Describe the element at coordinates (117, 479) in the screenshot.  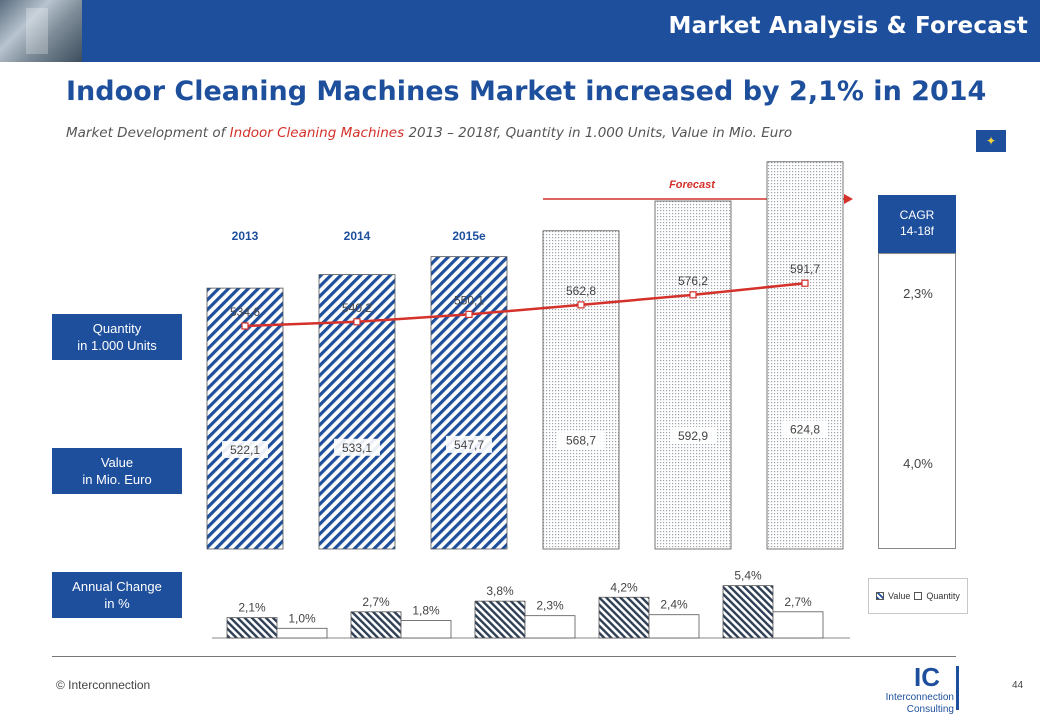
I see `value-label-line2: in Mio. Euro` at that location.